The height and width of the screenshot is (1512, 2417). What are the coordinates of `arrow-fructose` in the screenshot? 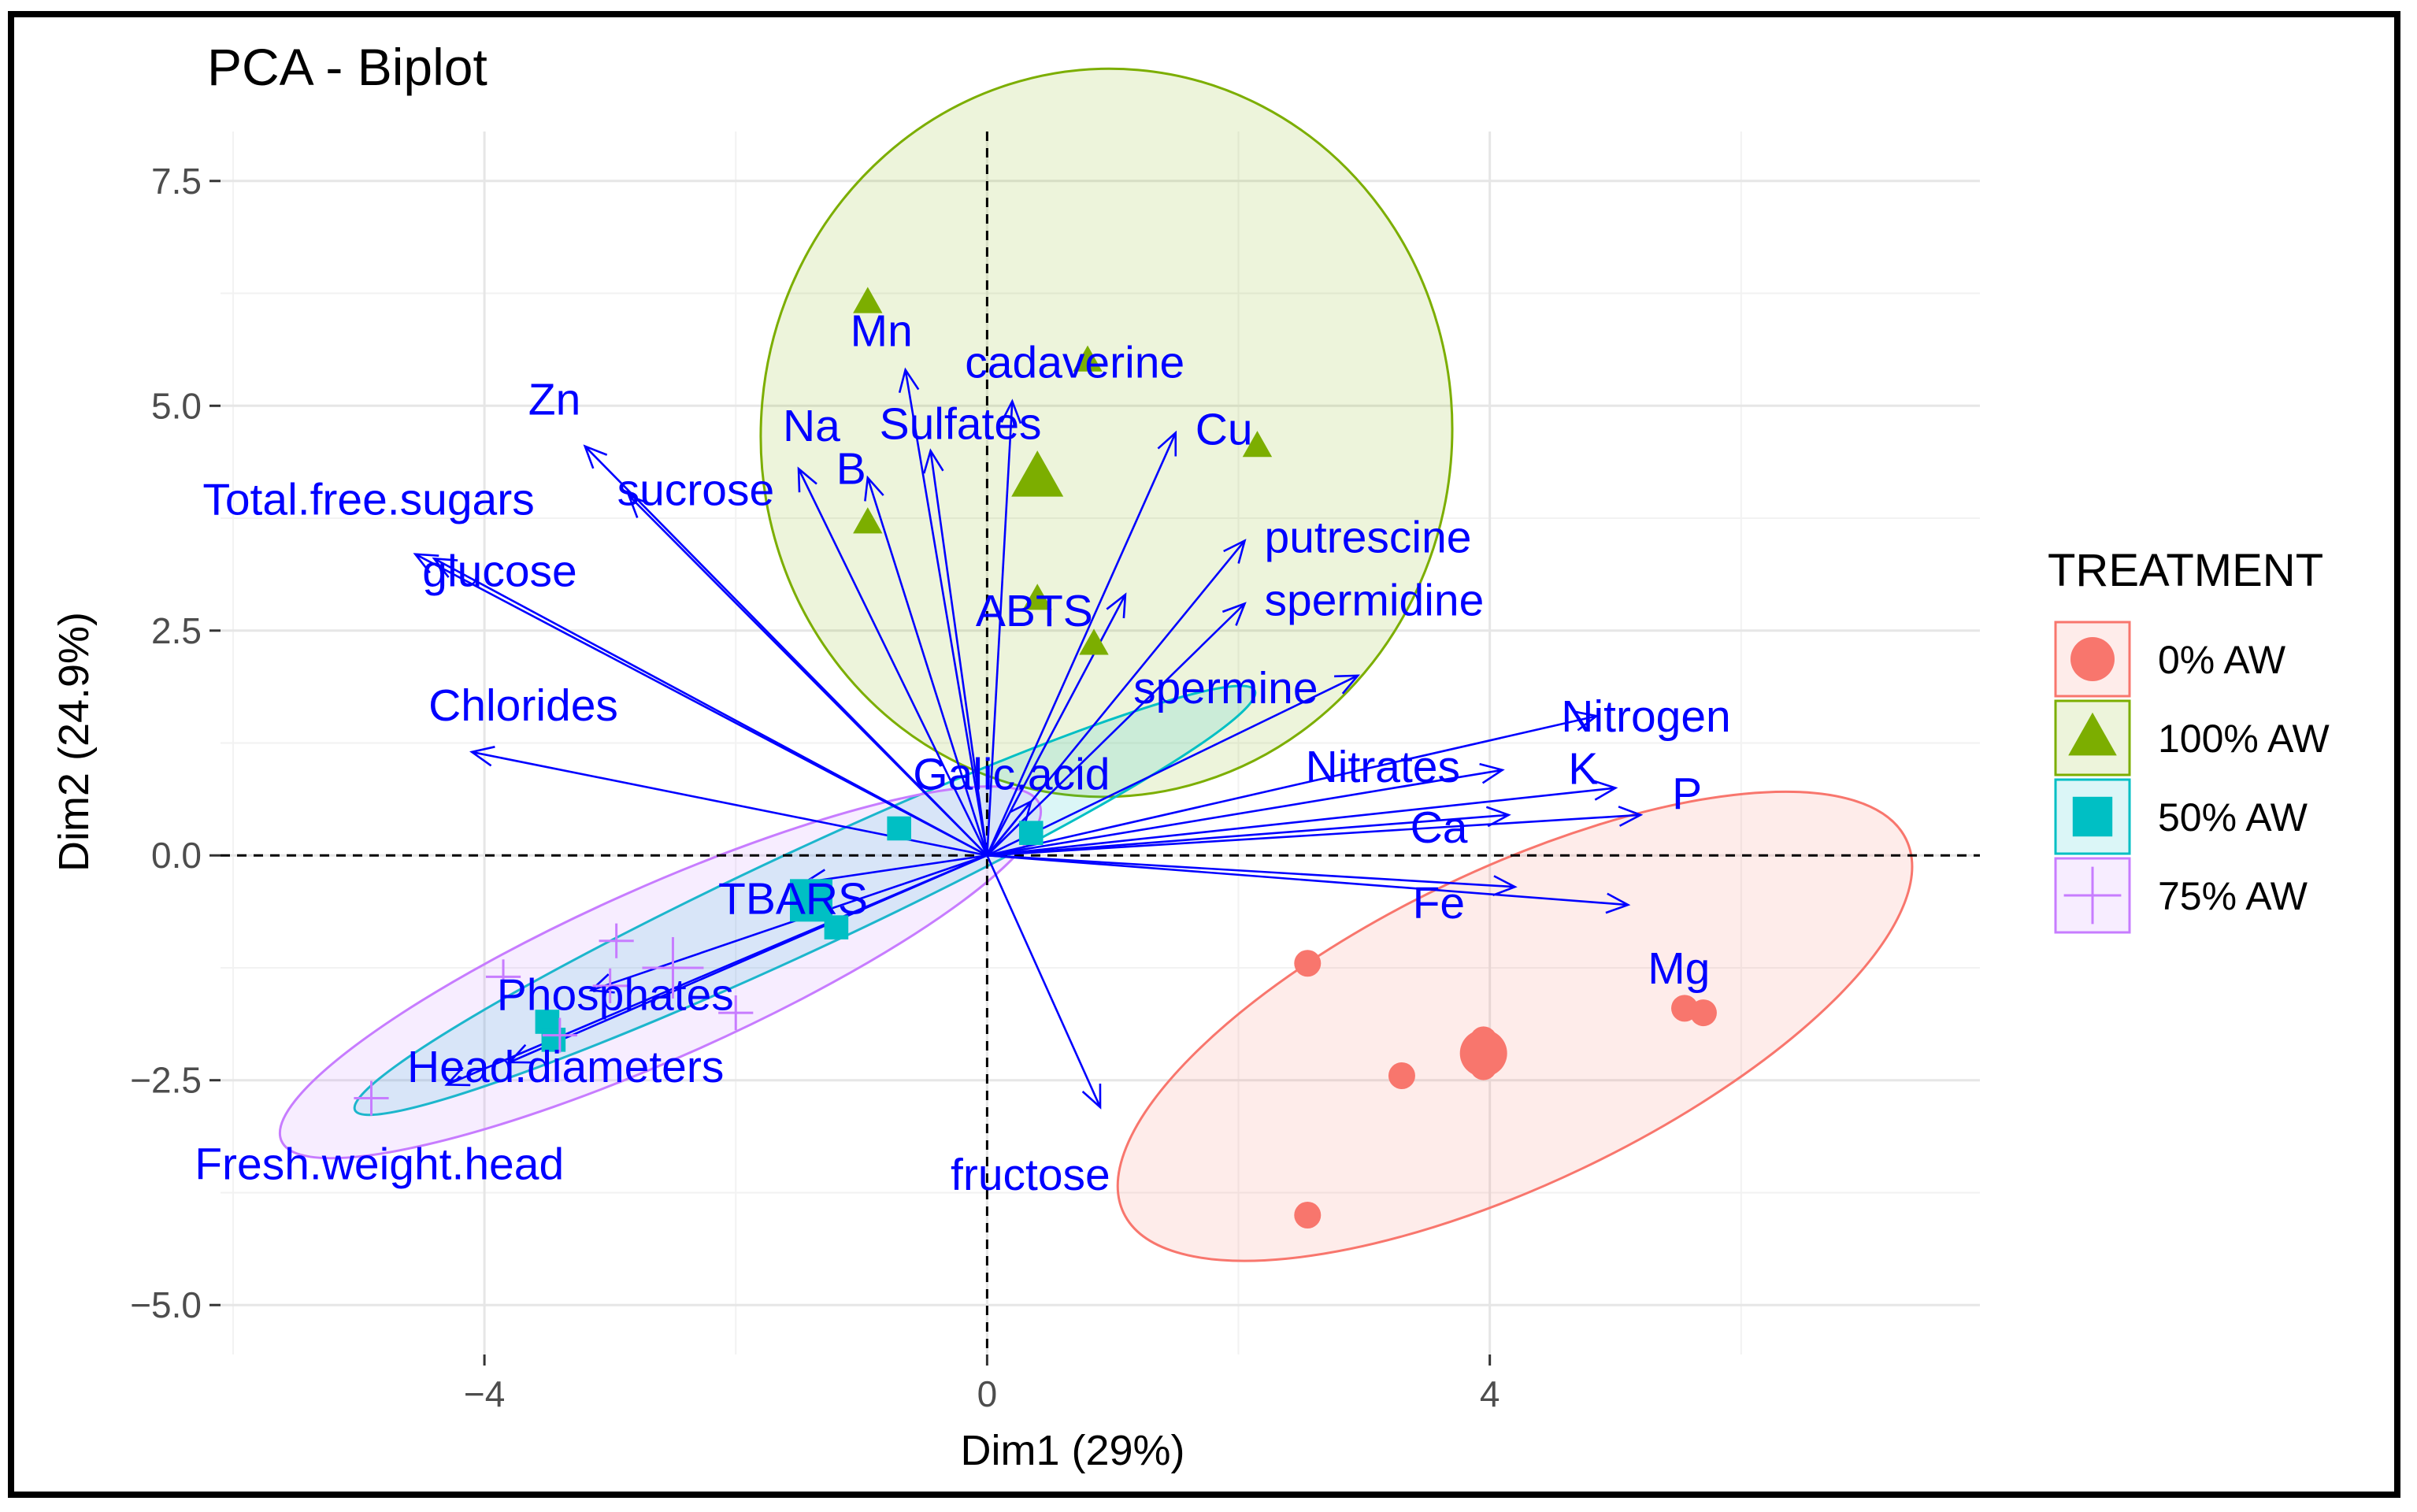 It's located at (1044, 982).